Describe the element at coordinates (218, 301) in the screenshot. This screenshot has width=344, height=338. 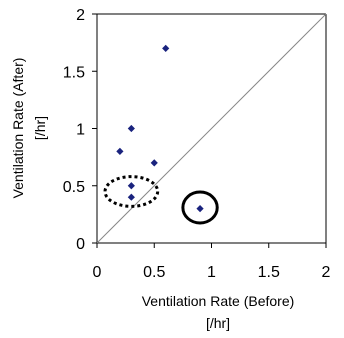
I see `x-axis-label: Ventilation Rate (Before)` at that location.